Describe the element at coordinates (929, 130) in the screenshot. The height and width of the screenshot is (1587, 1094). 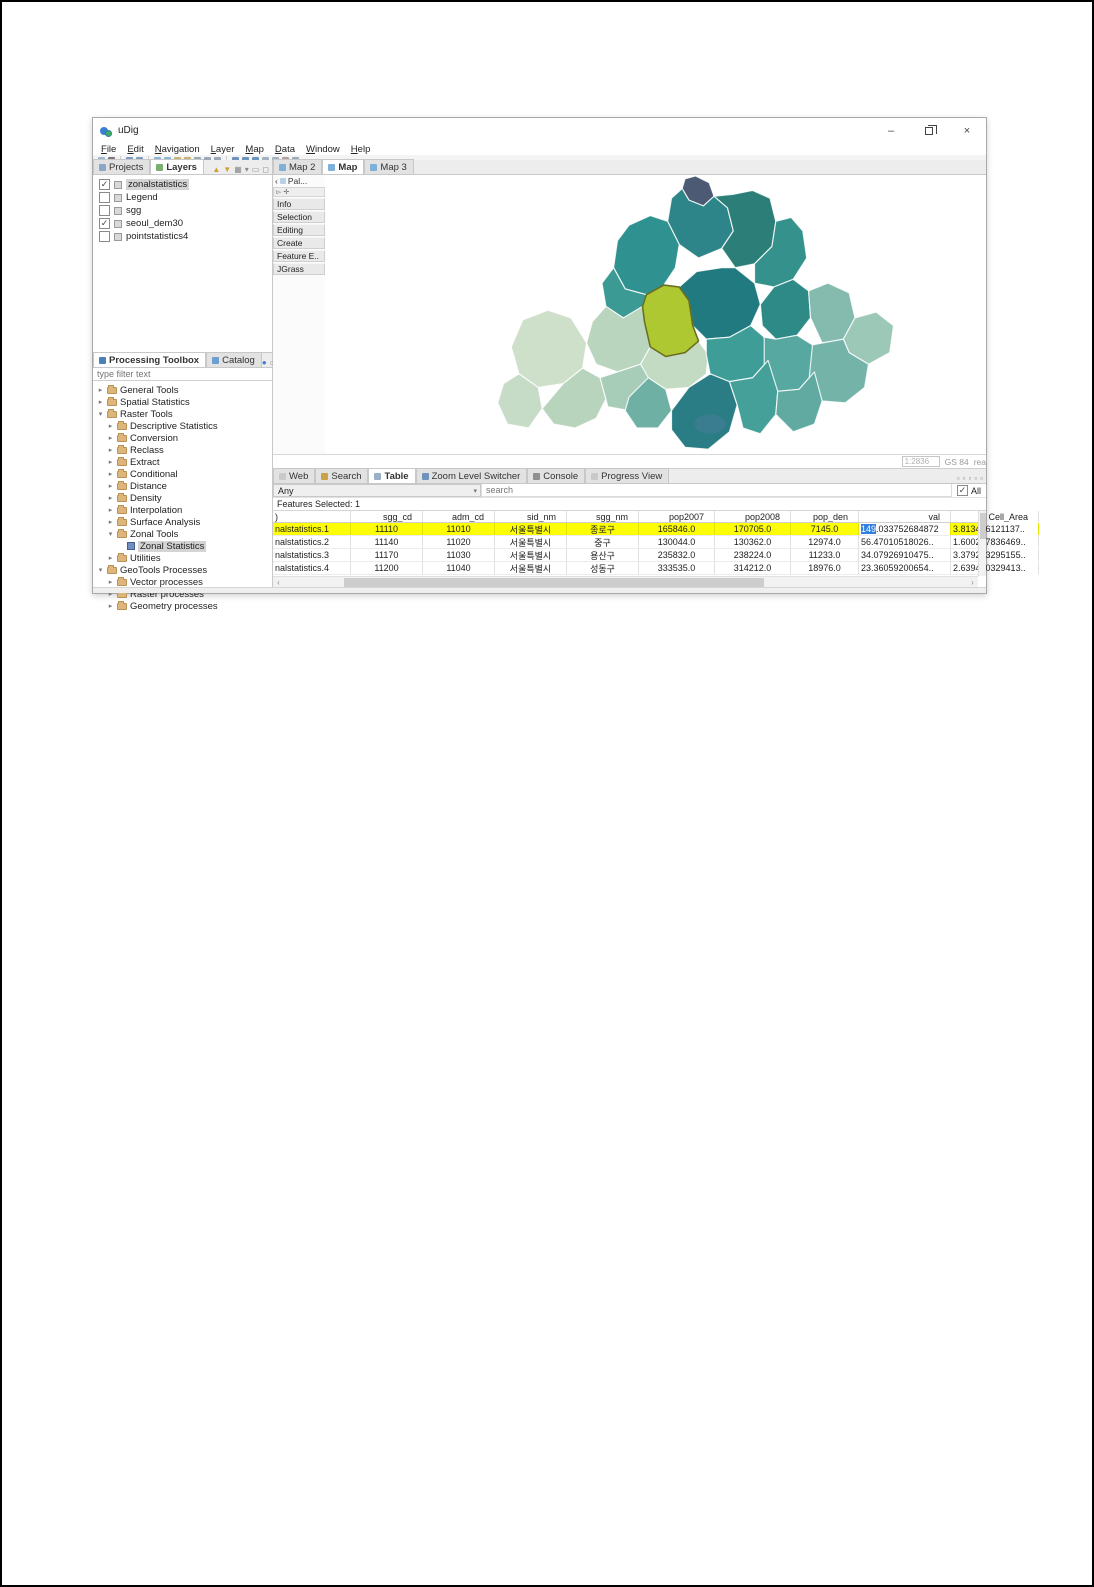
I see `restore-button` at that location.